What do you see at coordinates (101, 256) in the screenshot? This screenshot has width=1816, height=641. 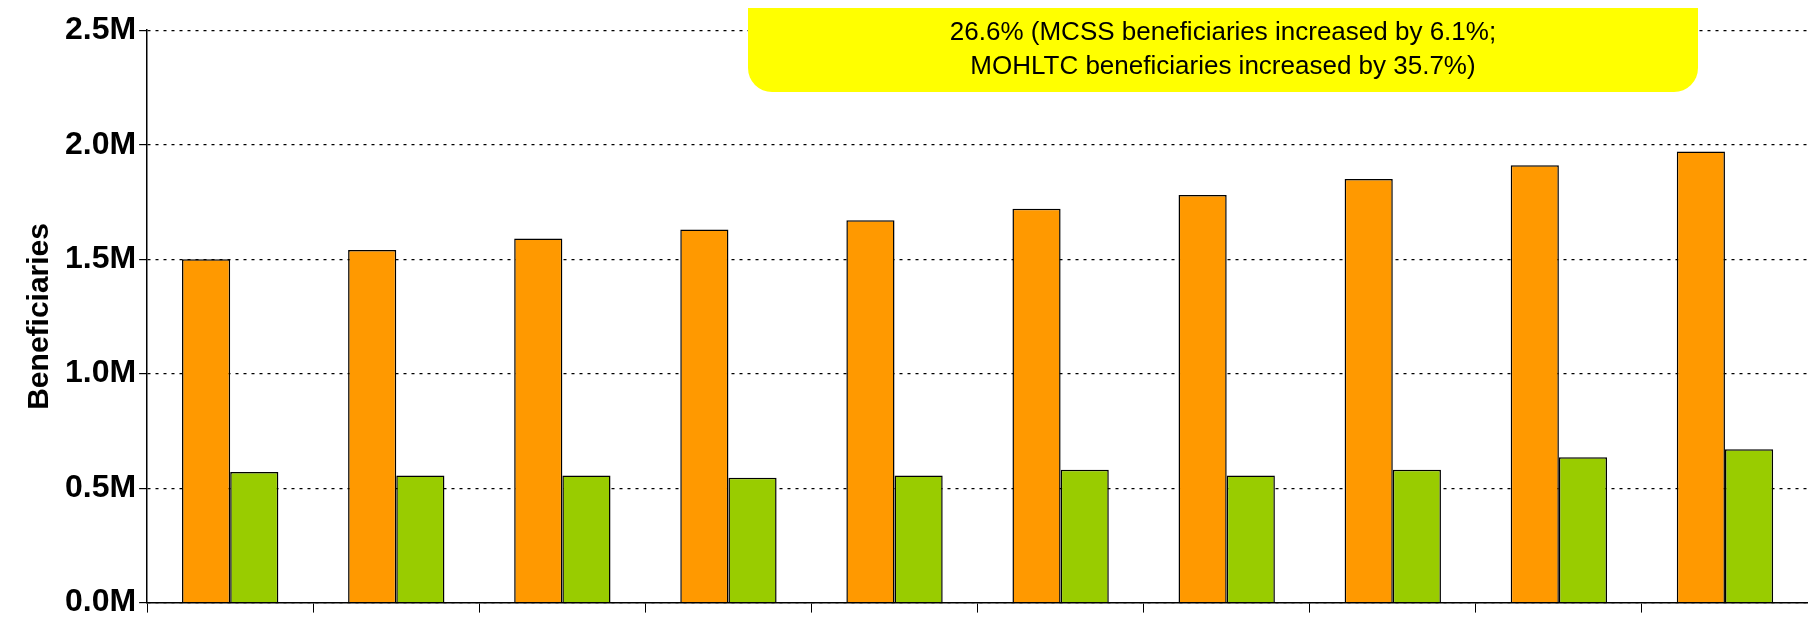 I see `y-tick-label: 1.5M` at bounding box center [101, 256].